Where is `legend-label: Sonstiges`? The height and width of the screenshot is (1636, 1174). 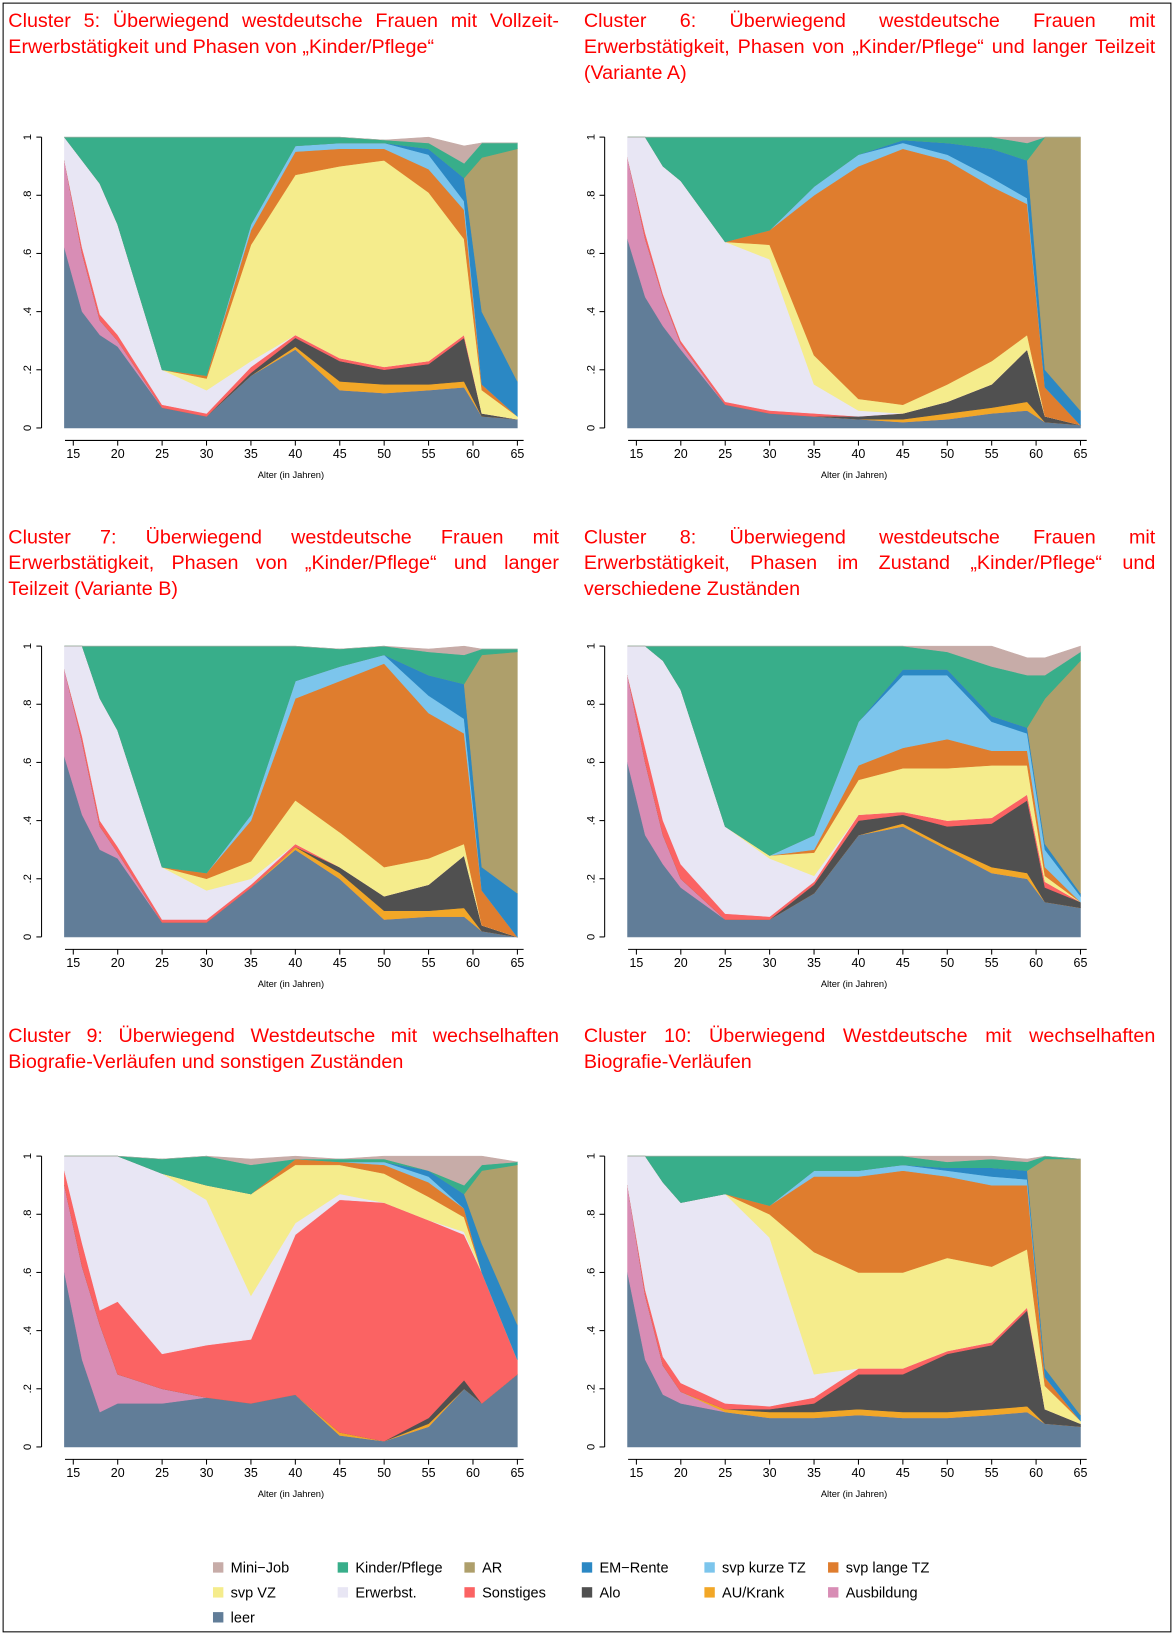
legend-label: Sonstiges is located at coordinates (514, 1594).